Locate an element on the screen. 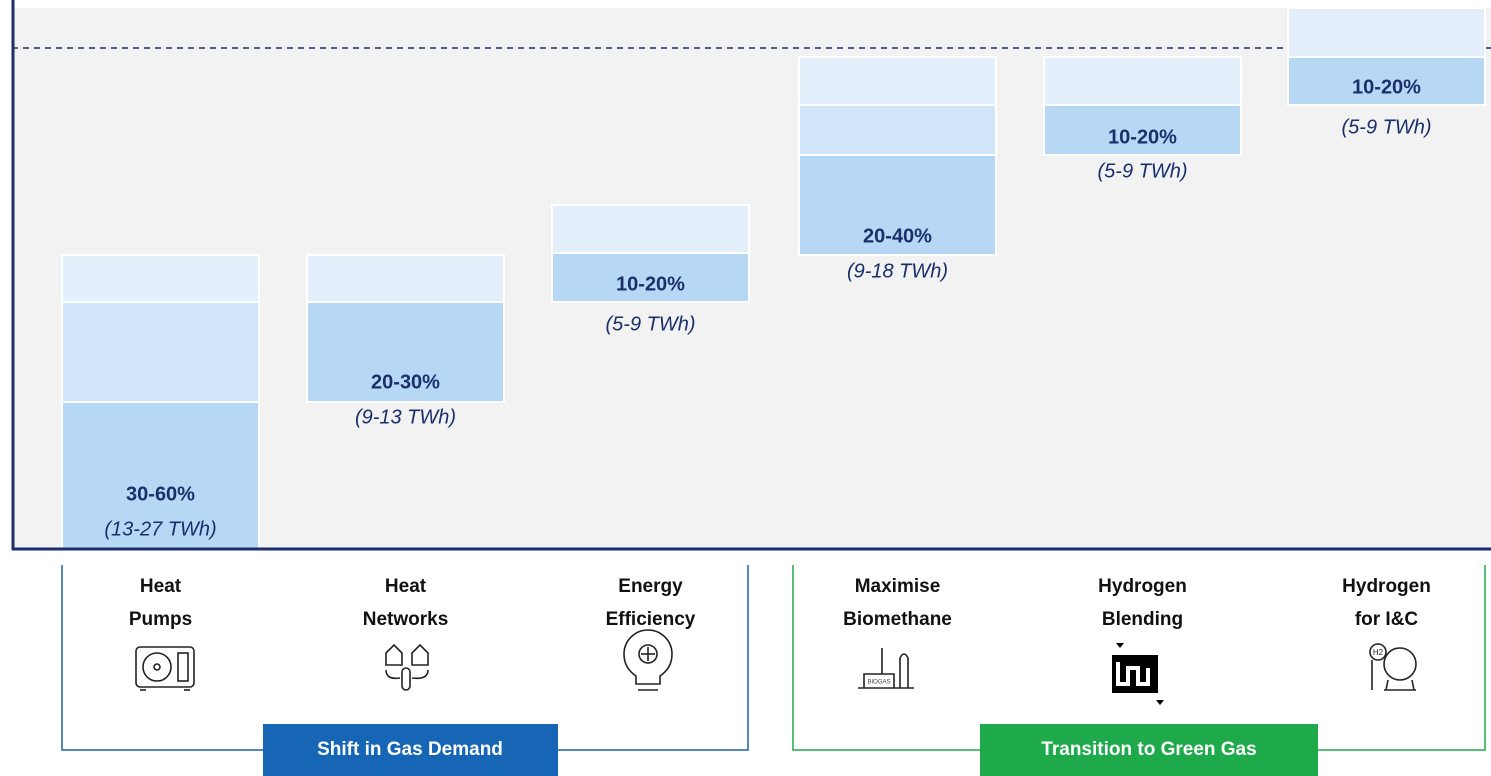 The image size is (1491, 776). column-label: Efficiency is located at coordinates (651, 619).